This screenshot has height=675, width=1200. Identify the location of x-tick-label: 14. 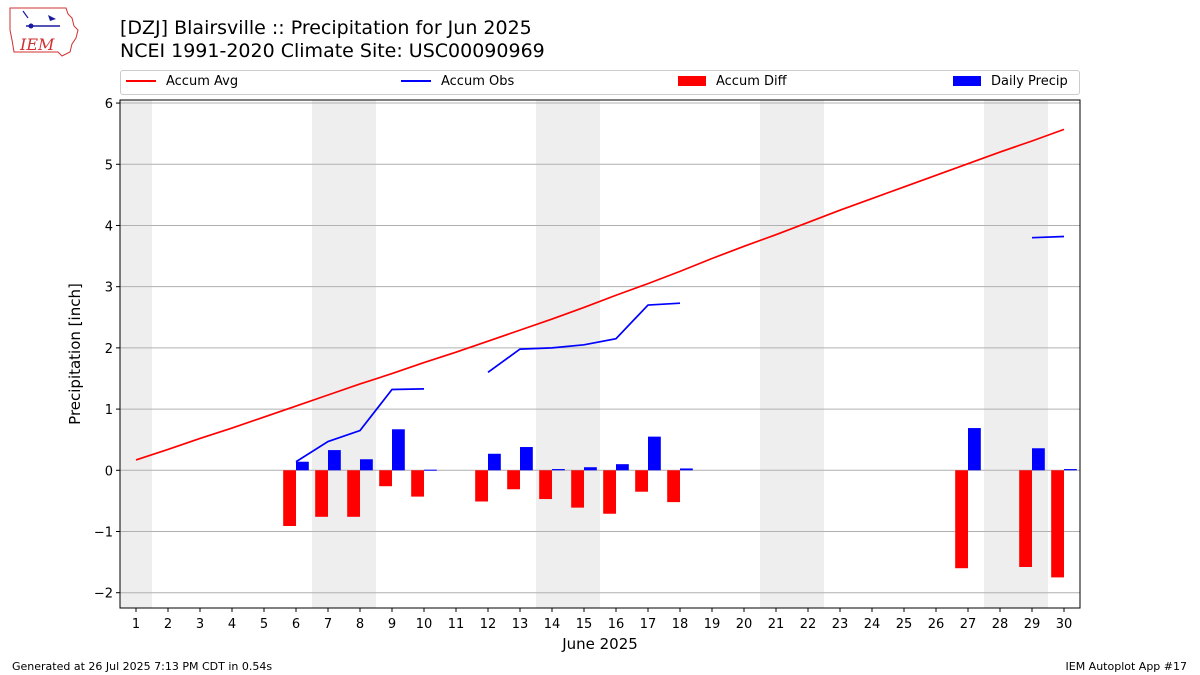
(552, 624).